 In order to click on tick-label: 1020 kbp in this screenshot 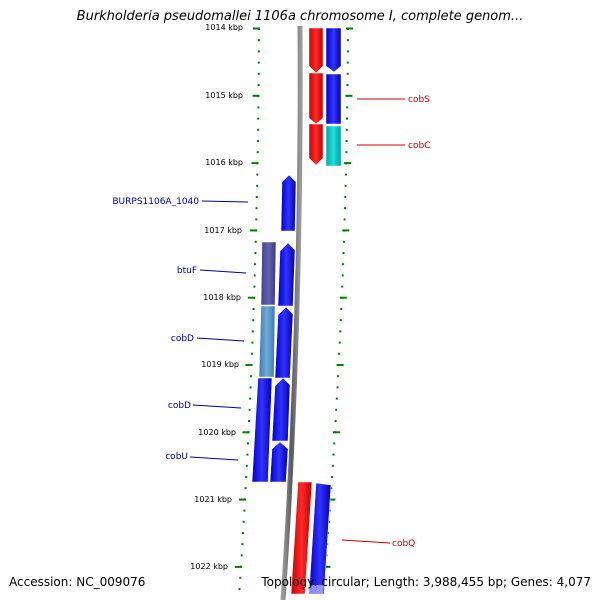, I will do `click(217, 432)`.